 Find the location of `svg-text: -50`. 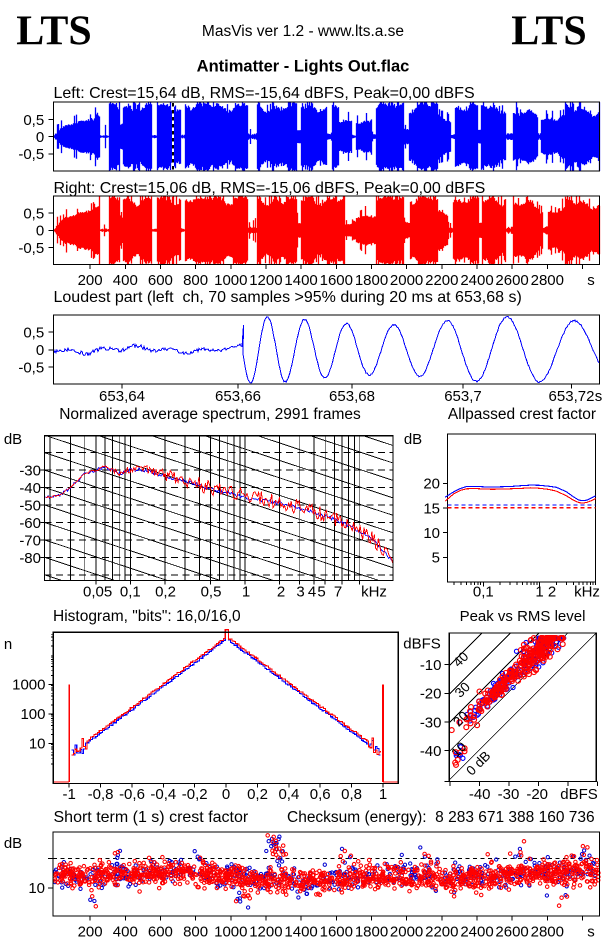

svg-text: -50 is located at coordinates (30, 505).